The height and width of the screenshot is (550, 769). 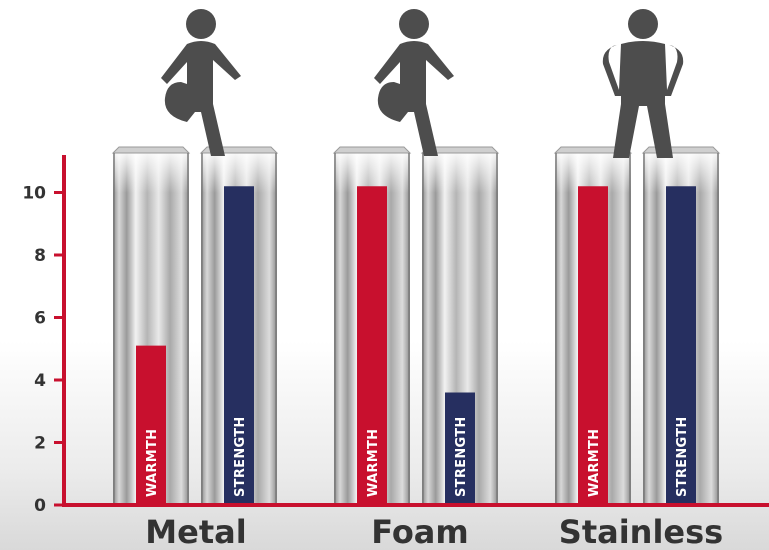 I want to click on bar-strength-stainless, so click(x=681, y=345).